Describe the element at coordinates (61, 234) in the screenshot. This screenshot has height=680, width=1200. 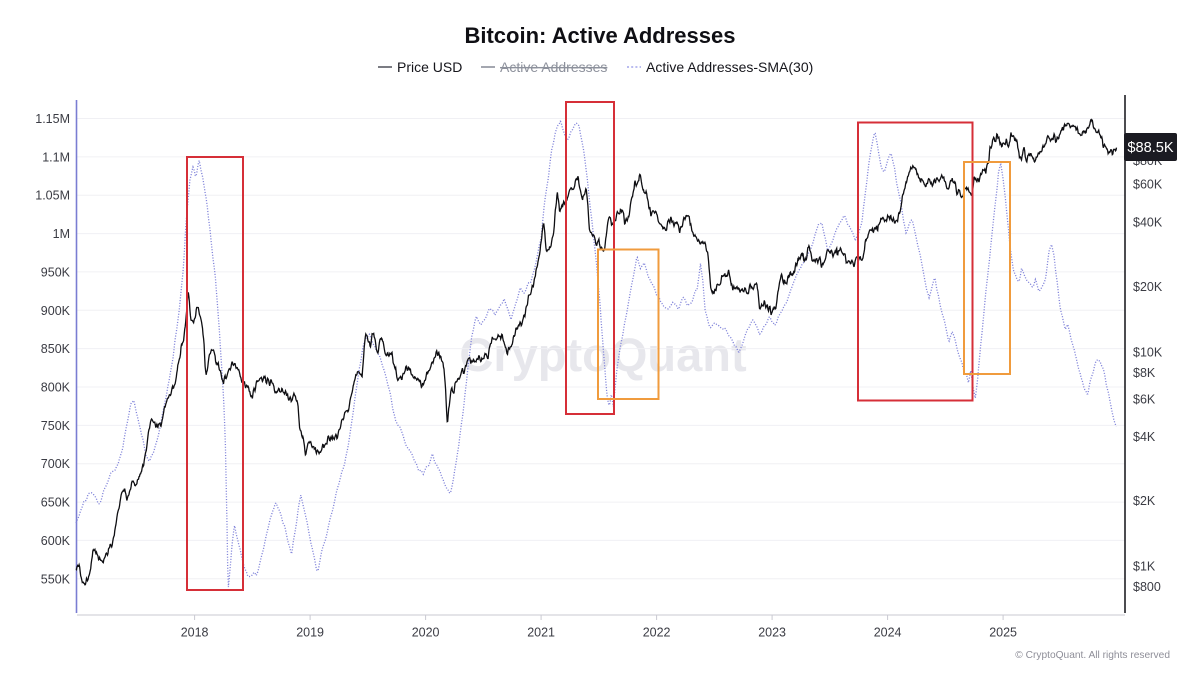
I see `svg-text: 1M` at that location.